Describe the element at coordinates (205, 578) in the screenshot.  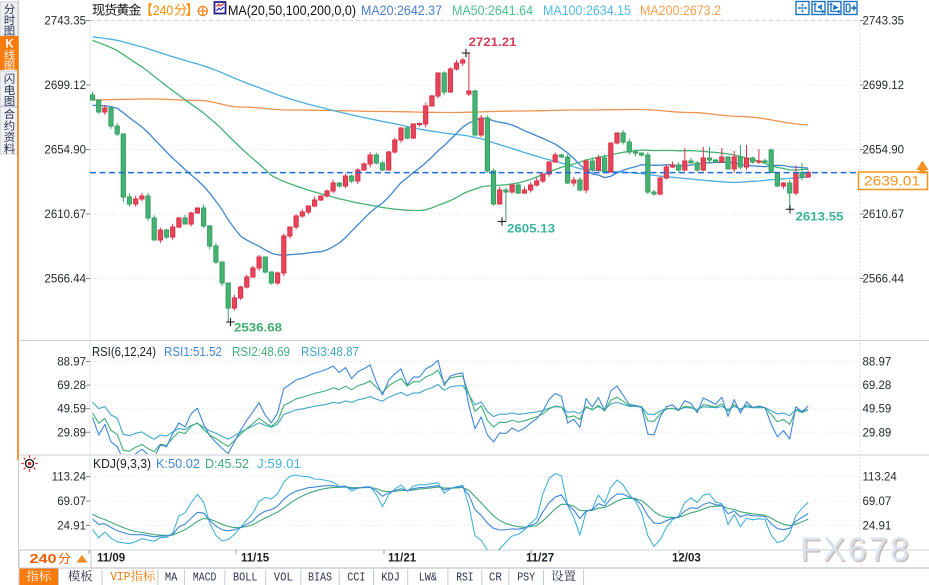
I see `svg-text: MACD` at that location.